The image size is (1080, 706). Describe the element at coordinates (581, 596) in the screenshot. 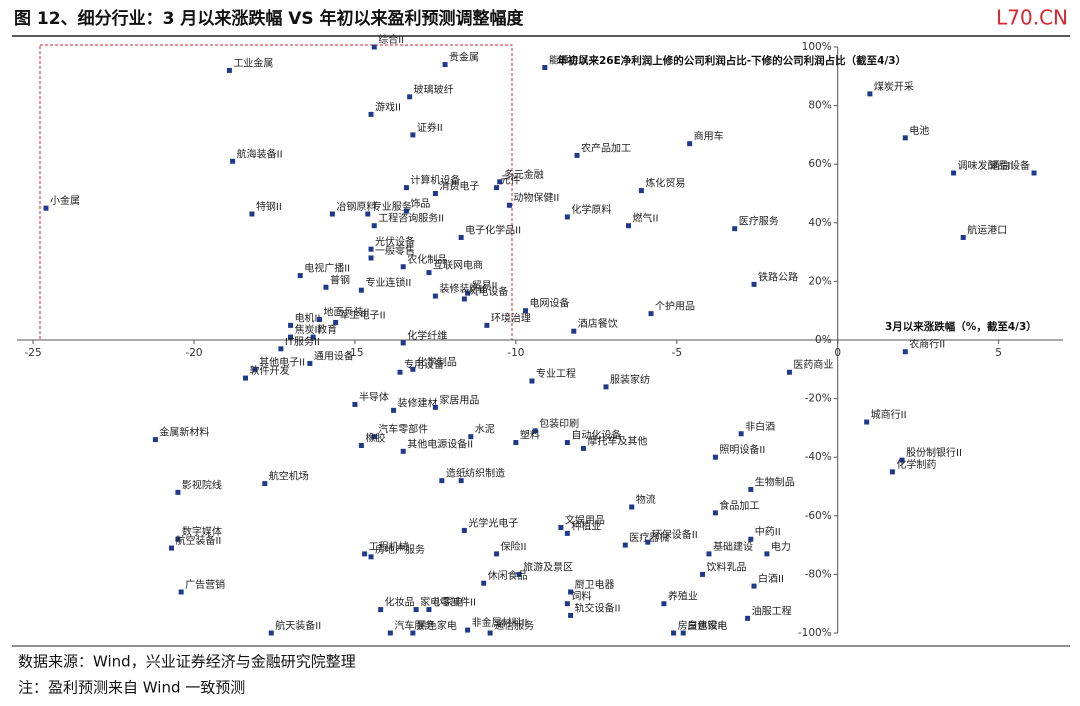

I see `point-label: 饲料` at that location.